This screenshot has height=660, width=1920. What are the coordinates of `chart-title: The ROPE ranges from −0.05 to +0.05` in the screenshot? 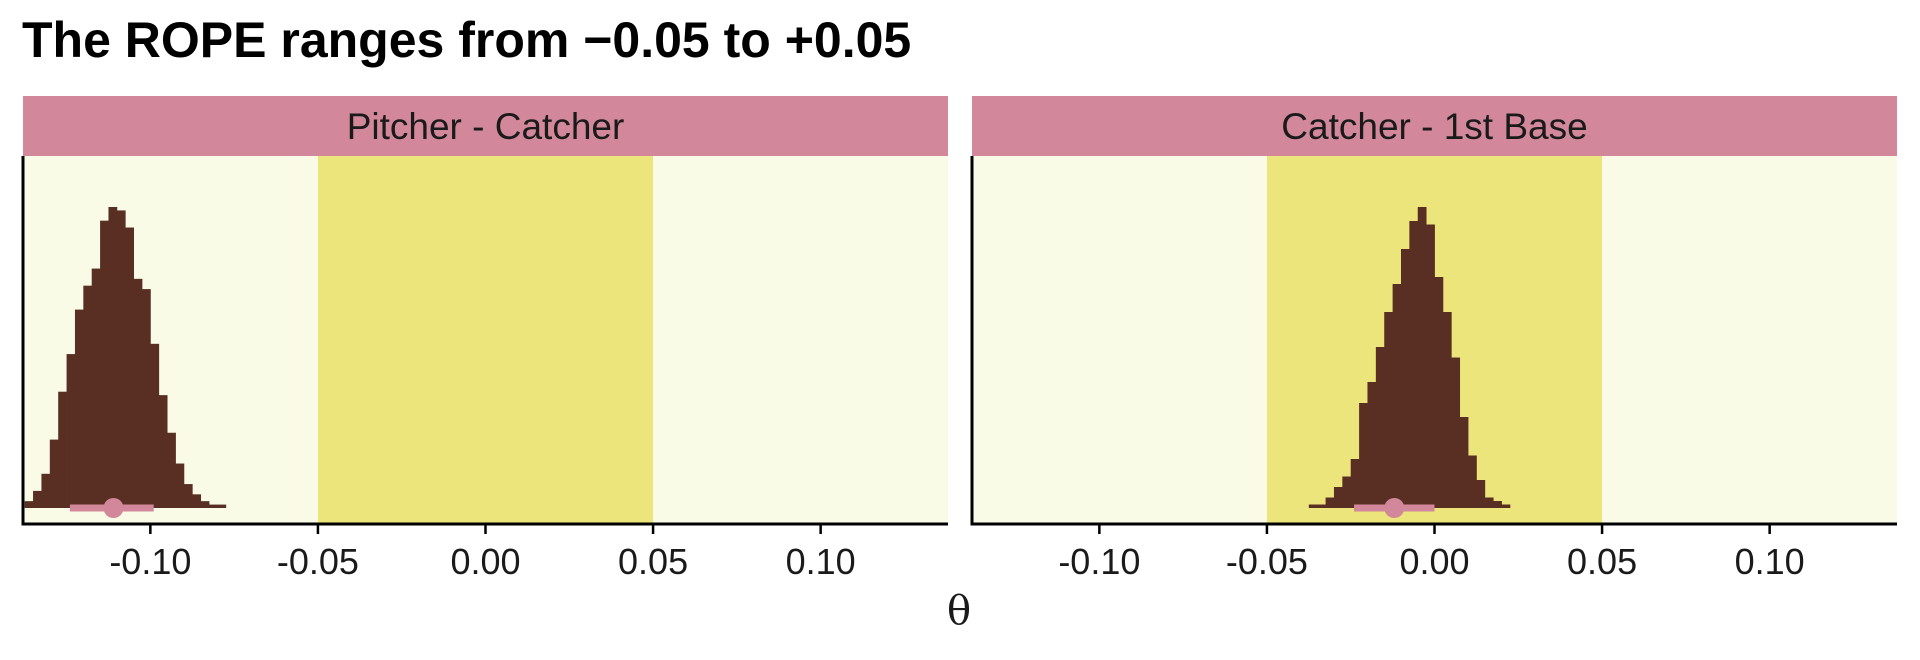 It's located at (467, 40).